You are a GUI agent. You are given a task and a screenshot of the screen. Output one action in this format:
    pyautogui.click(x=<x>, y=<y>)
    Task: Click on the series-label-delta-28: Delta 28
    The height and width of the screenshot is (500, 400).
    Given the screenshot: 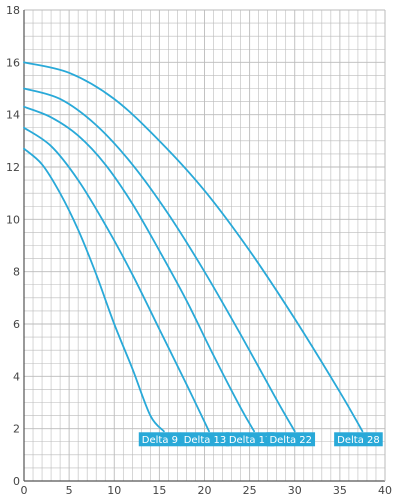 What is the action you would take?
    pyautogui.click(x=358, y=439)
    